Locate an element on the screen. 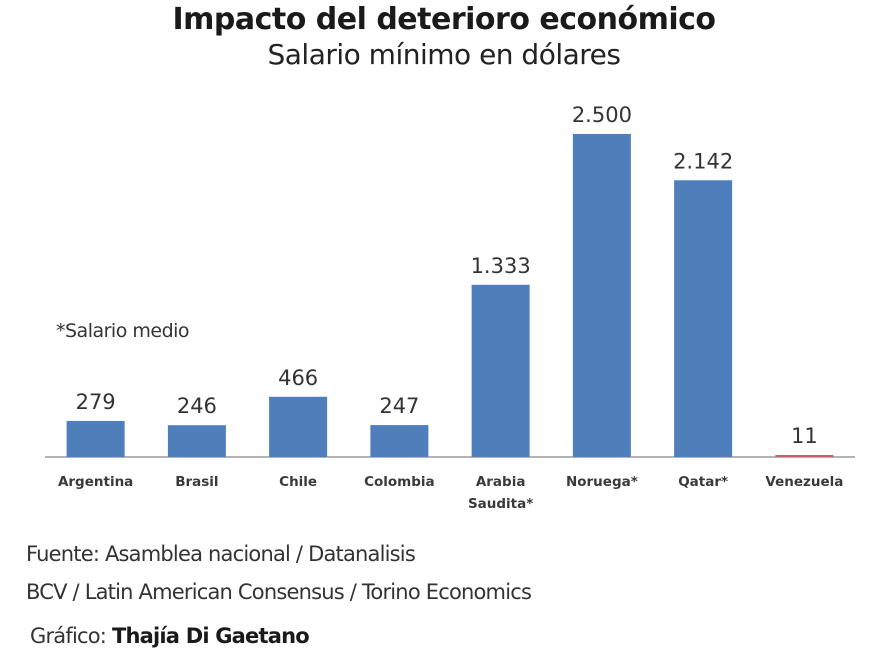  bar-brasil is located at coordinates (196, 441).